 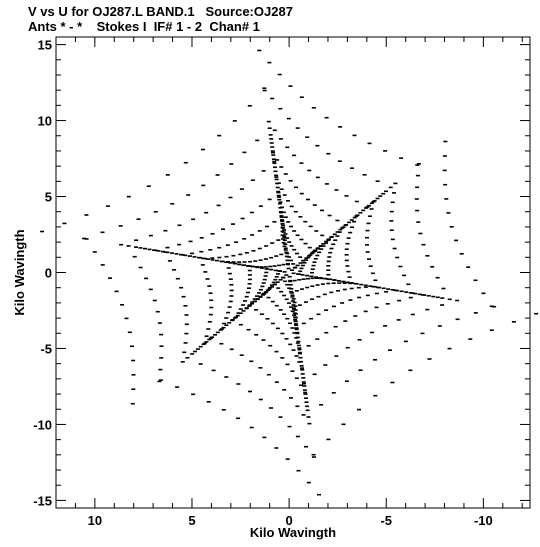 I want to click on x-tick-label: 10, so click(x=95, y=520).